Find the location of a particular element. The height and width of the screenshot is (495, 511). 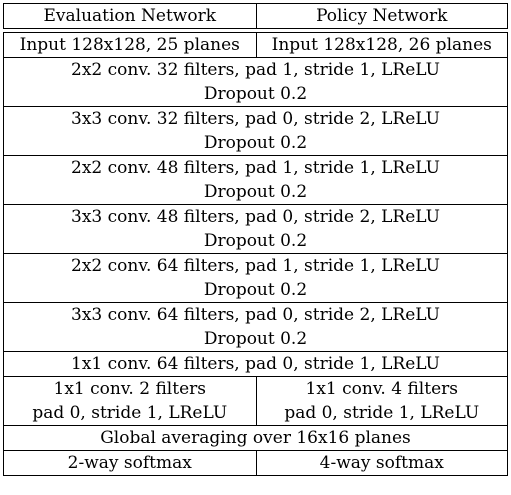

softmax-policy: 4-way softmax is located at coordinates (381, 463).